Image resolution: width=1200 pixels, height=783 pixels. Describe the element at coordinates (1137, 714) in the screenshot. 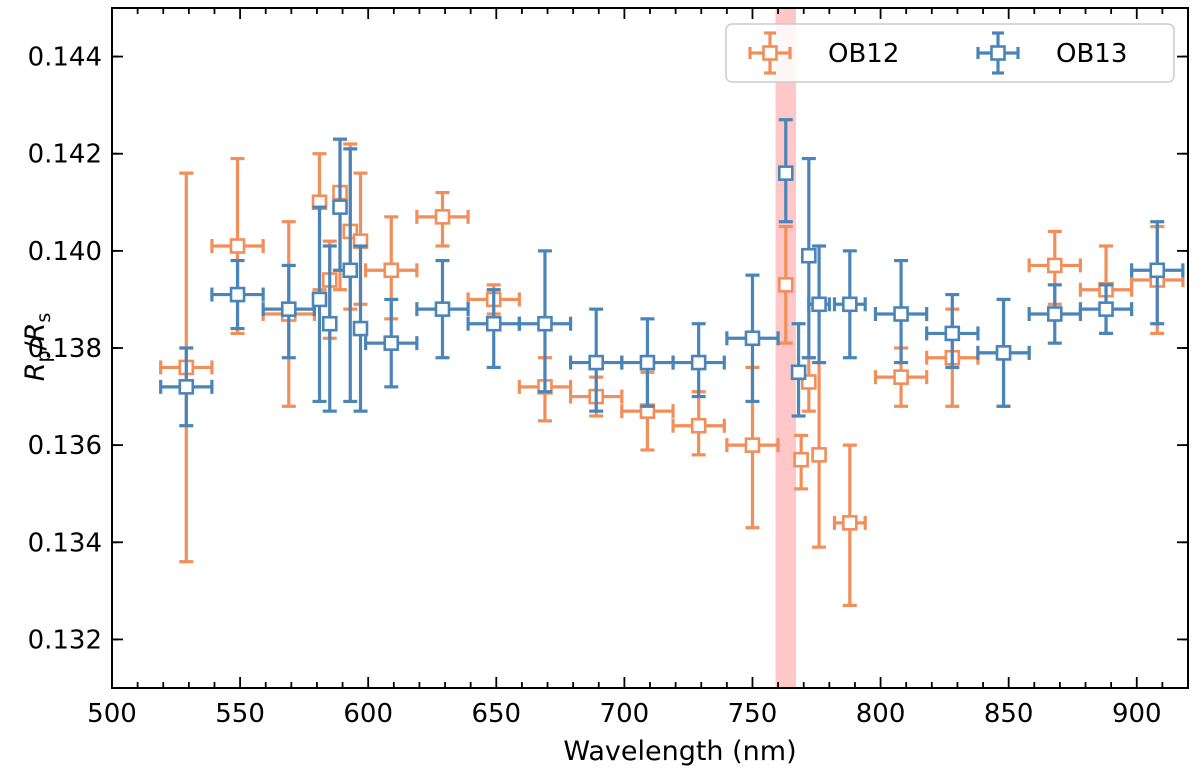

I see `x-tick-label: 900` at that location.